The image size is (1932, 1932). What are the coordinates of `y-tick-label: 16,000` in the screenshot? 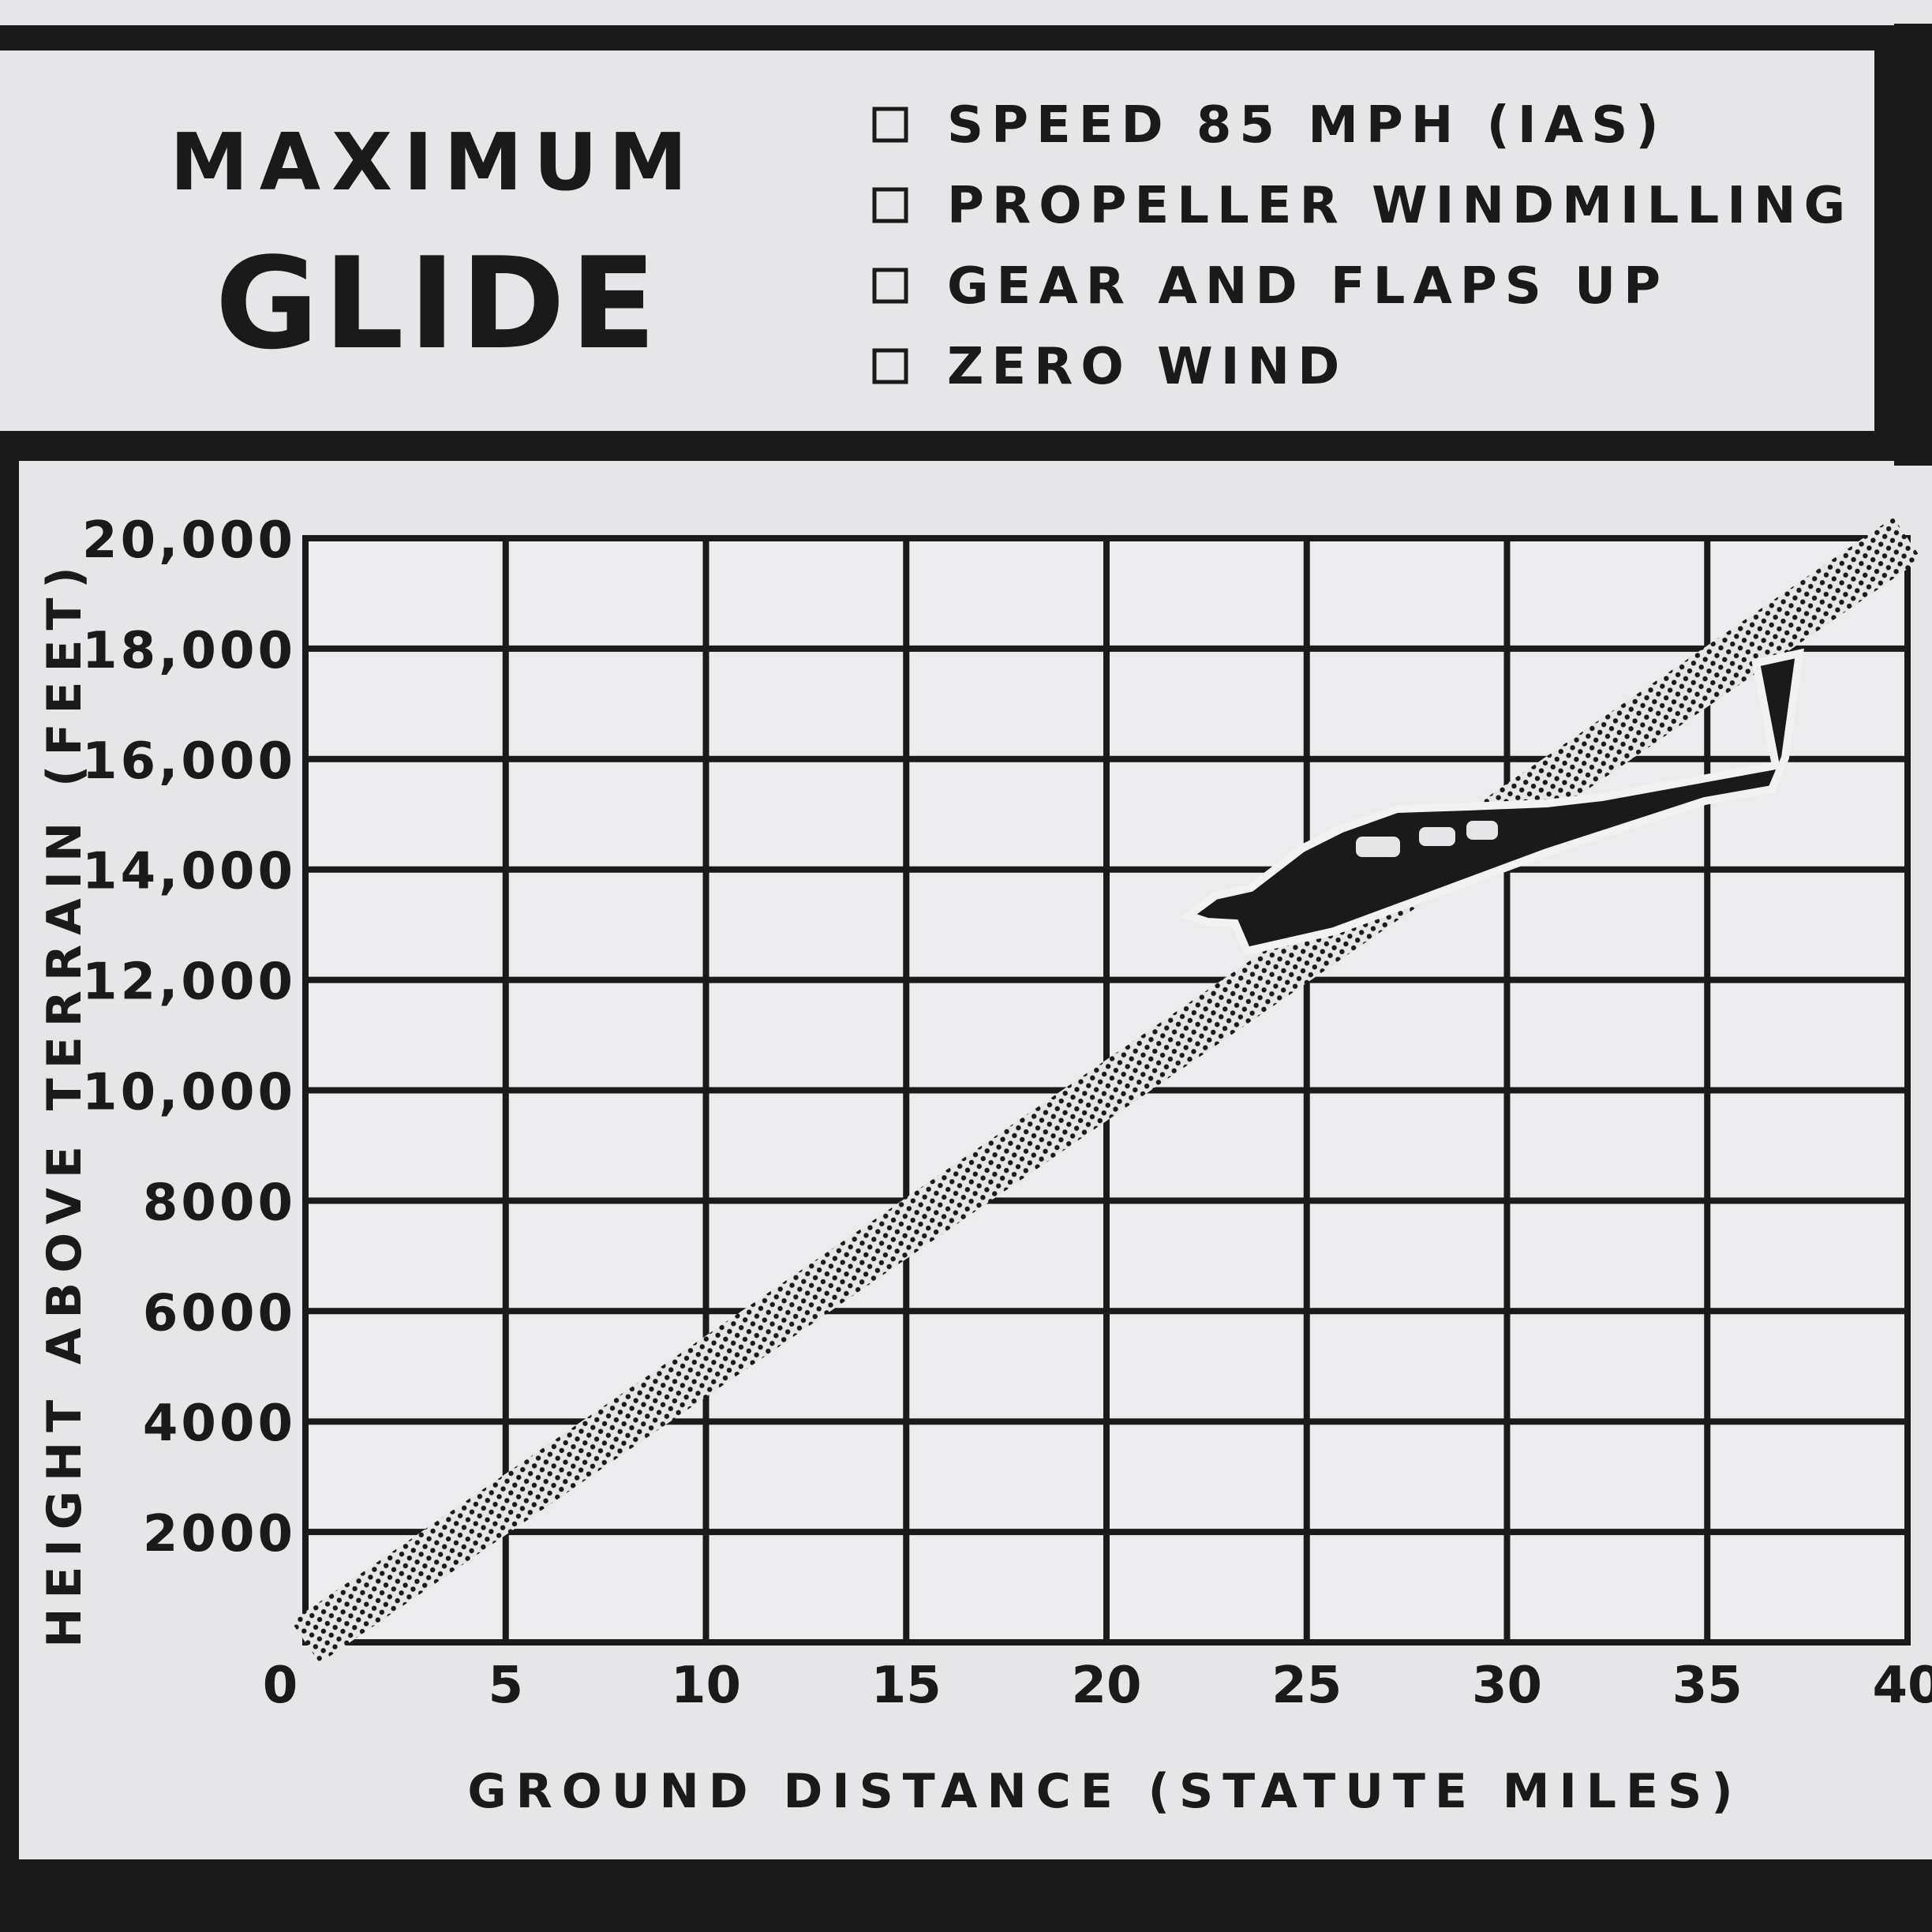 It's located at (189, 761).